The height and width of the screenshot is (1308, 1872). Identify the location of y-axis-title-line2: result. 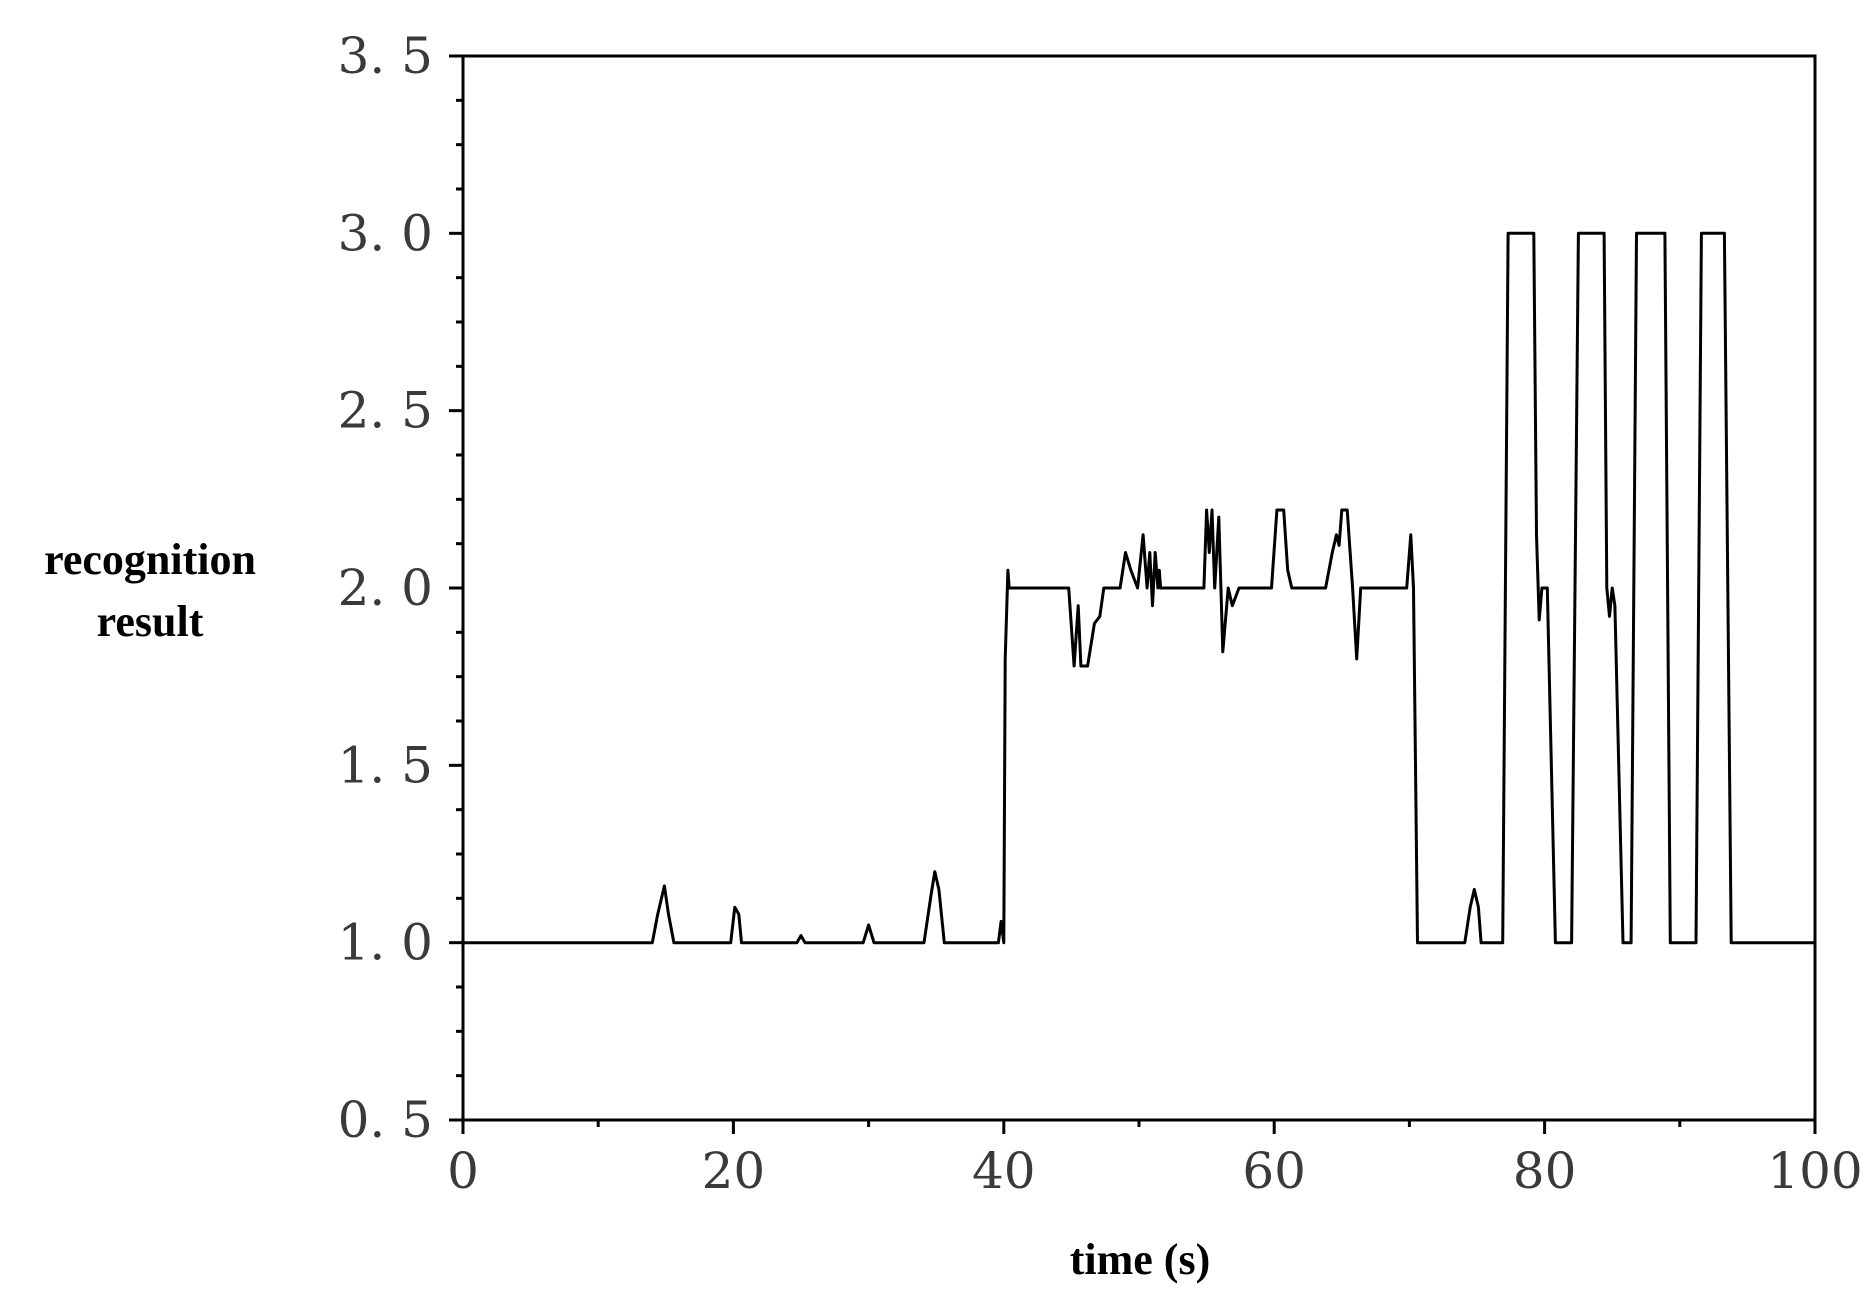
(150, 621).